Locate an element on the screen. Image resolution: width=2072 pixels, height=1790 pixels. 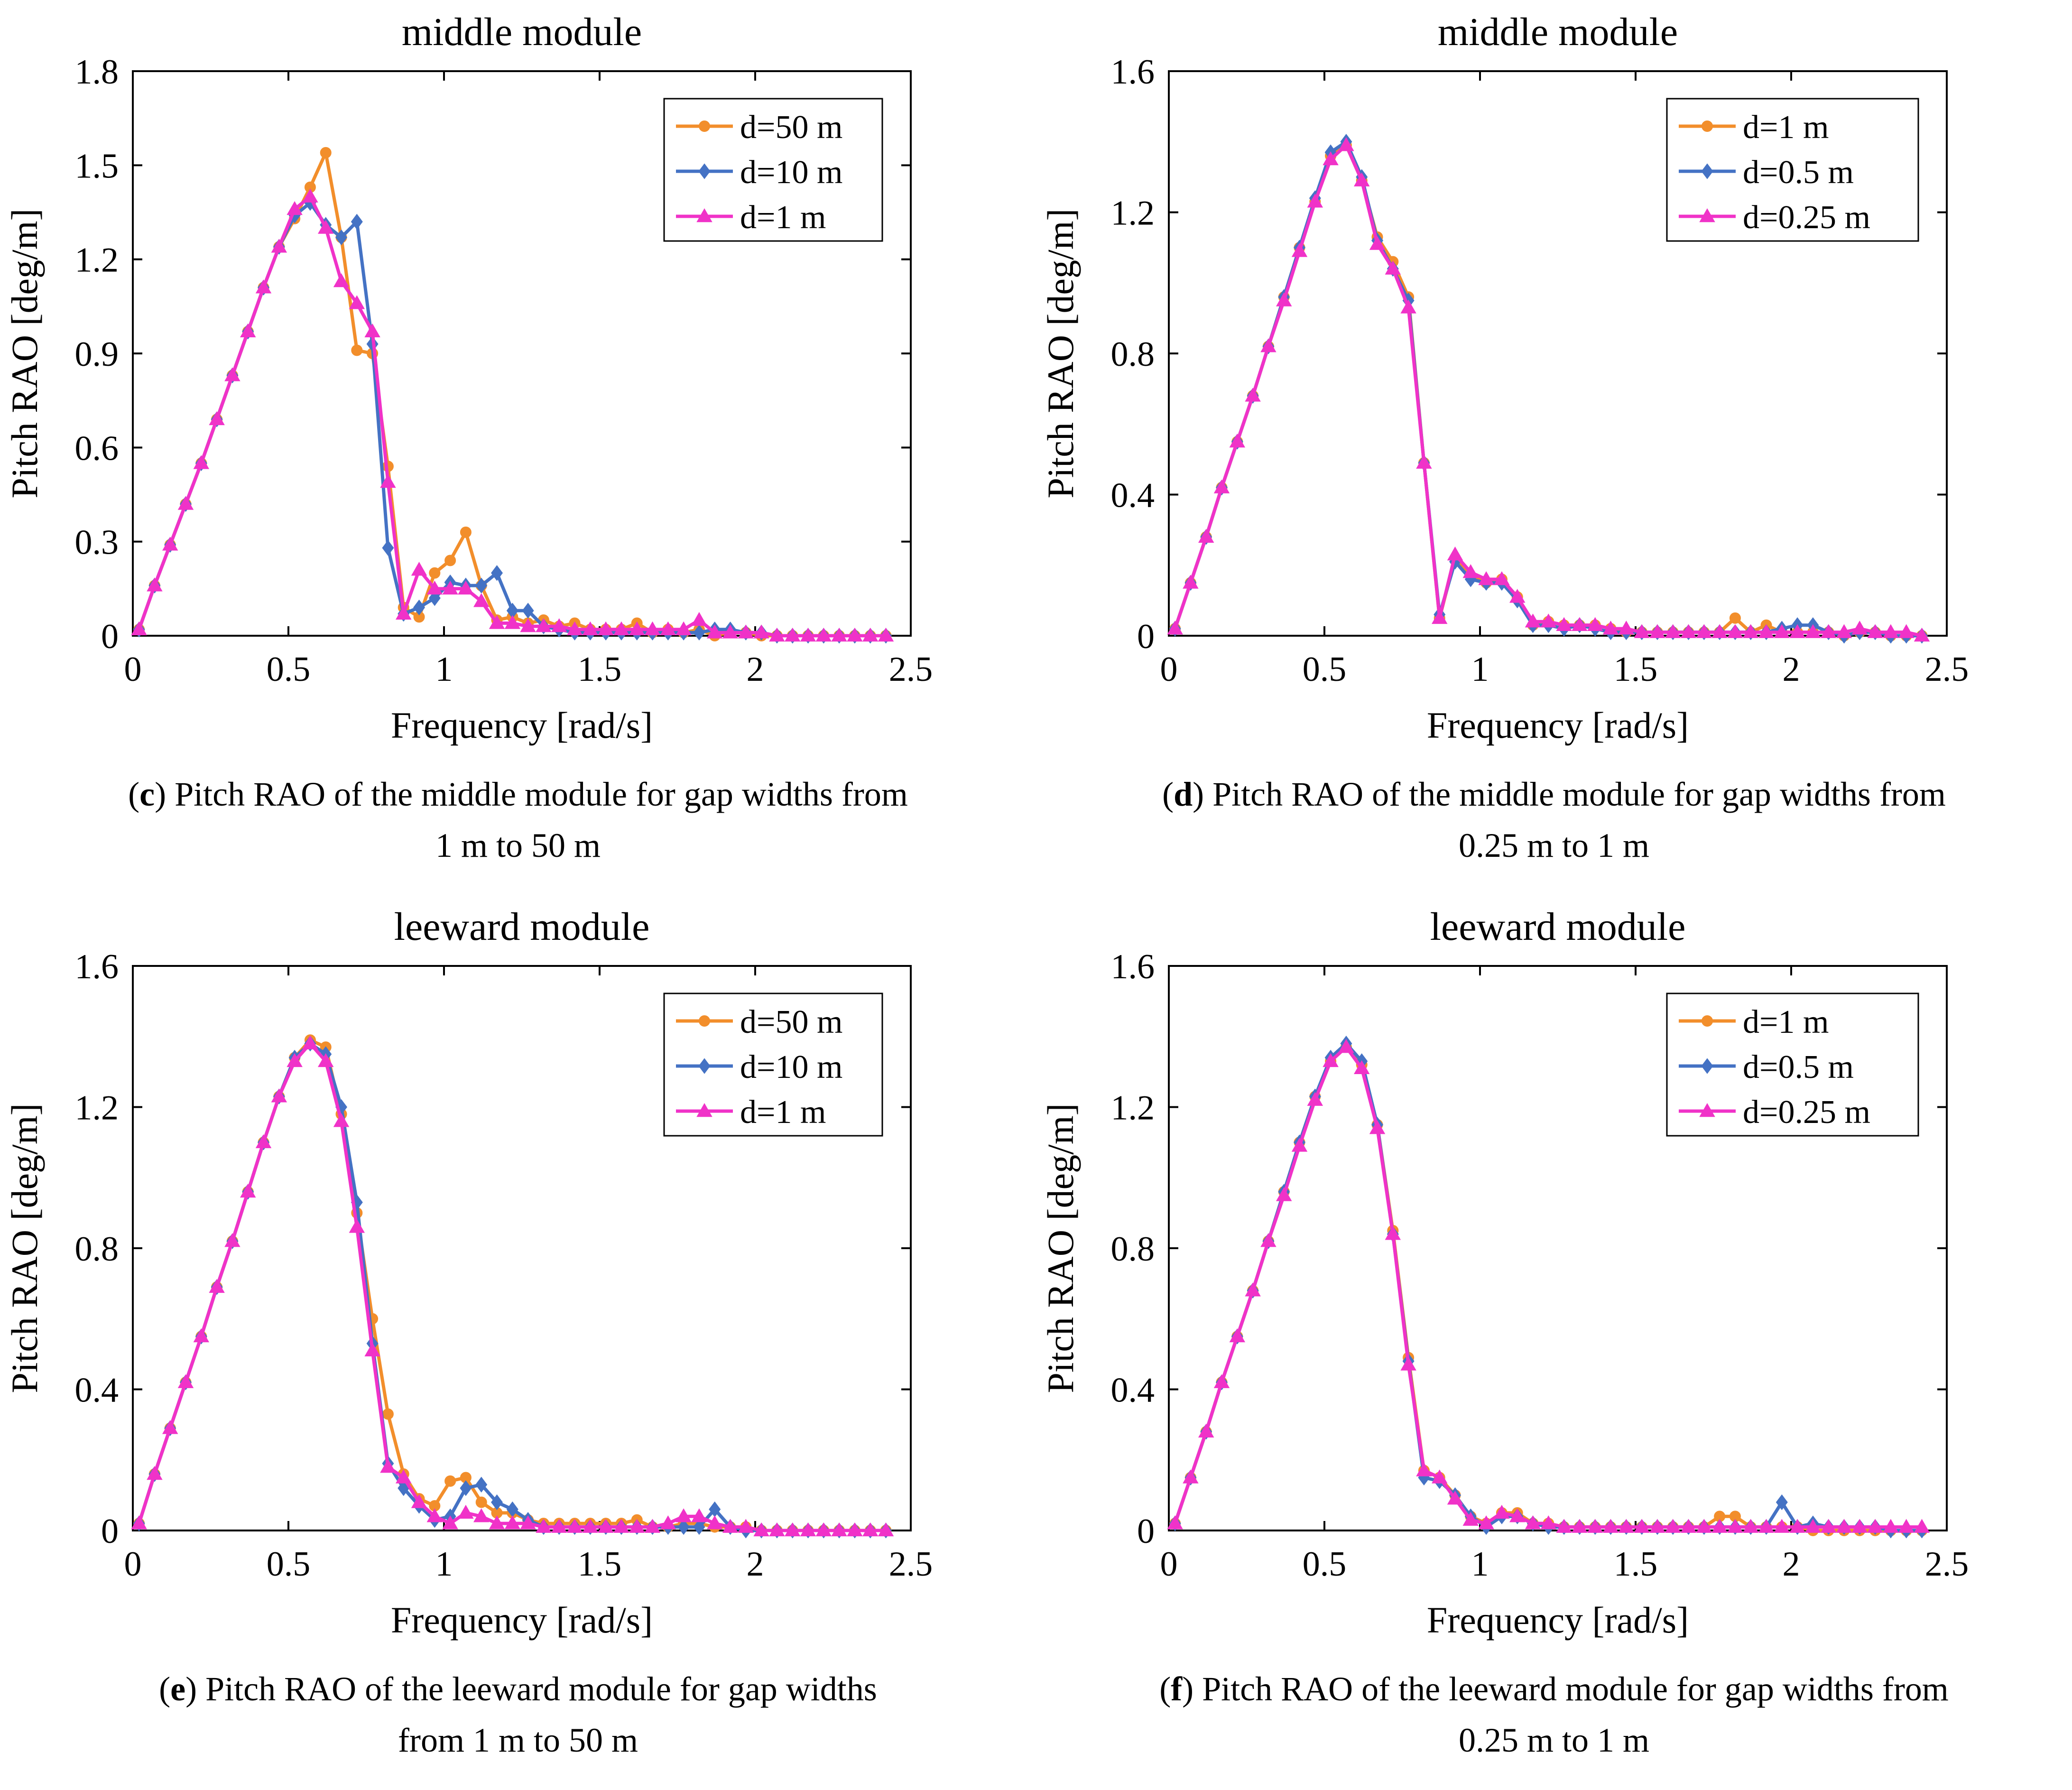
legend-item-d-50-m: d=50 m is located at coordinates (759, 1022).